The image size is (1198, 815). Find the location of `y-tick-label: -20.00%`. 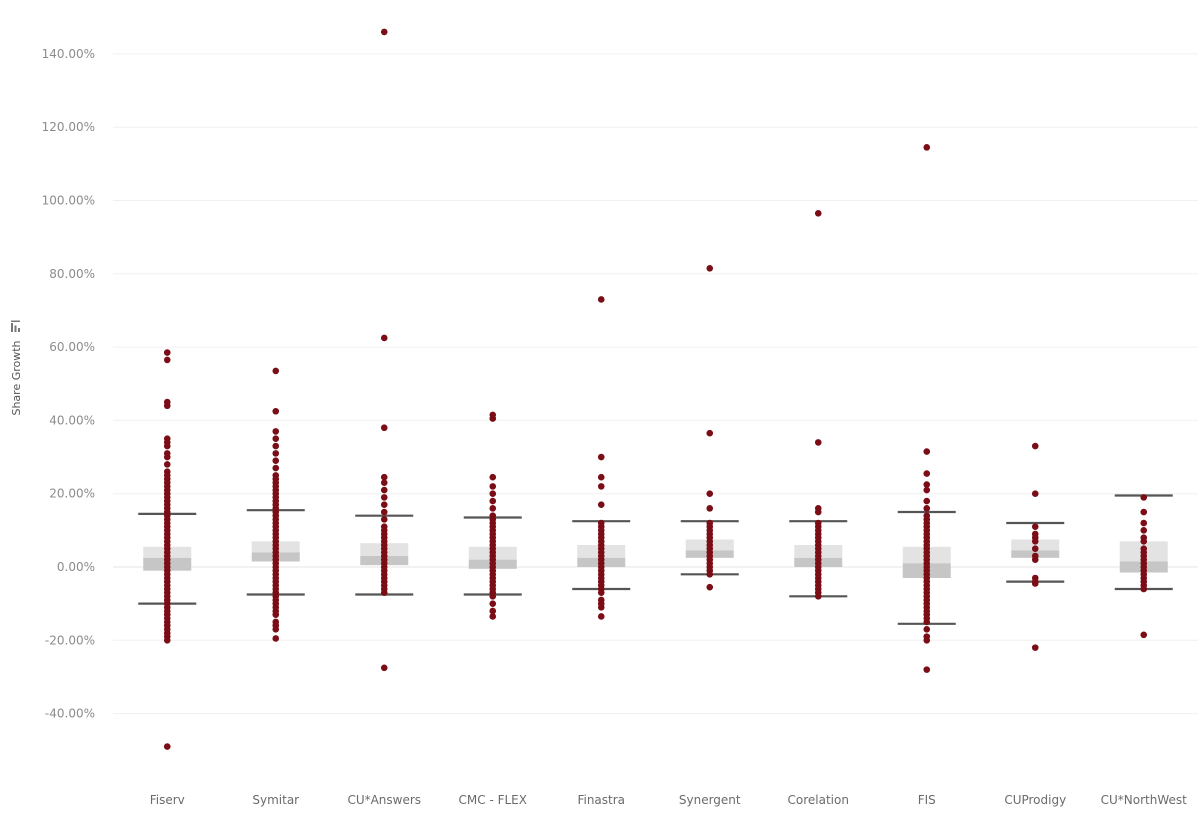

y-tick-label: -20.00% is located at coordinates (70, 640).